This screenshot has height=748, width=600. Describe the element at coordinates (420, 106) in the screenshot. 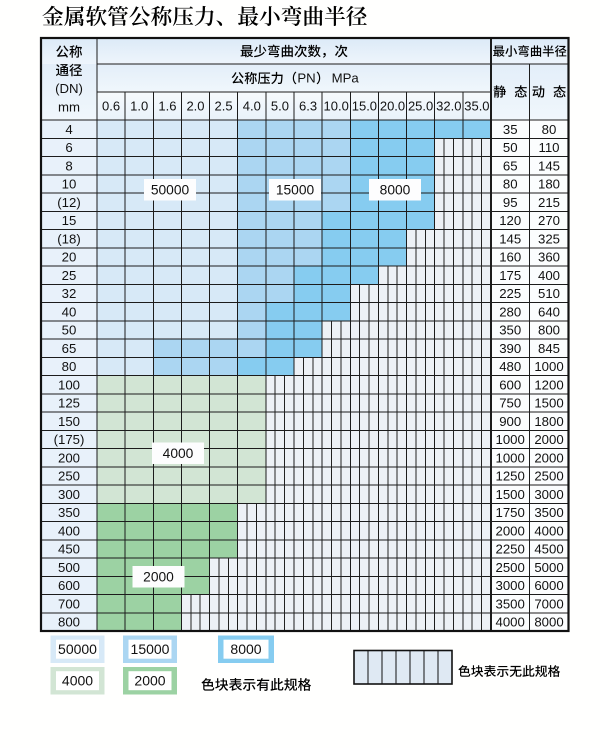

I see `svg-text: 25.0` at that location.